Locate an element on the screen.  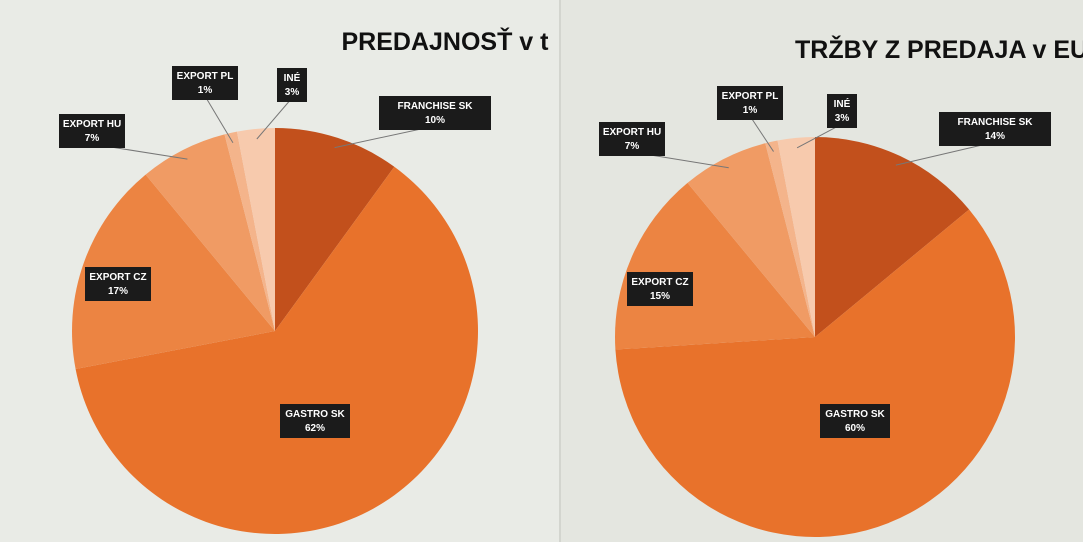
value-label: 14% is located at coordinates (995, 136).